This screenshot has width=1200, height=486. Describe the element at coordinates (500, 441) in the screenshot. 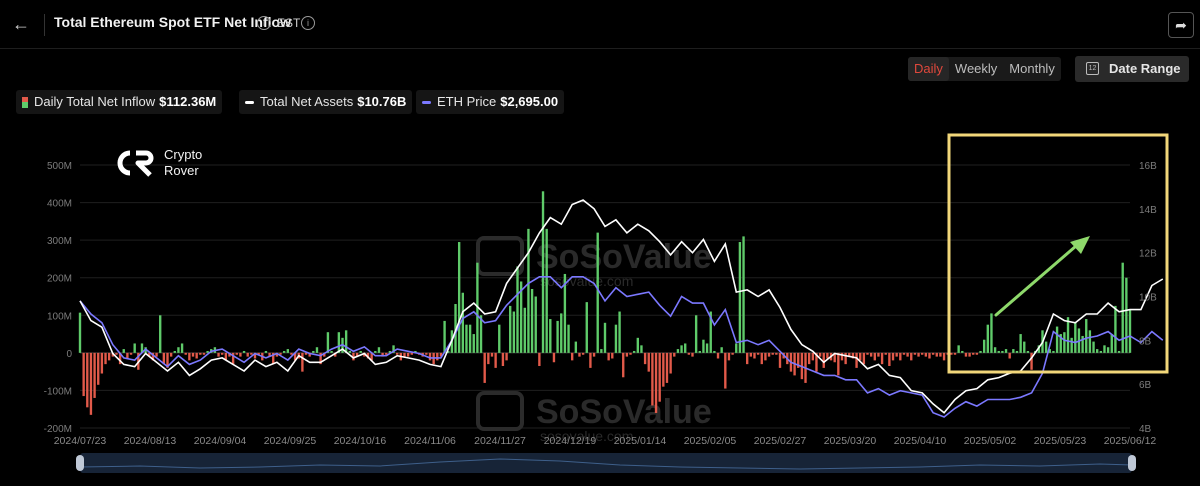

I see `x-tick-label: 2024/11/27` at that location.